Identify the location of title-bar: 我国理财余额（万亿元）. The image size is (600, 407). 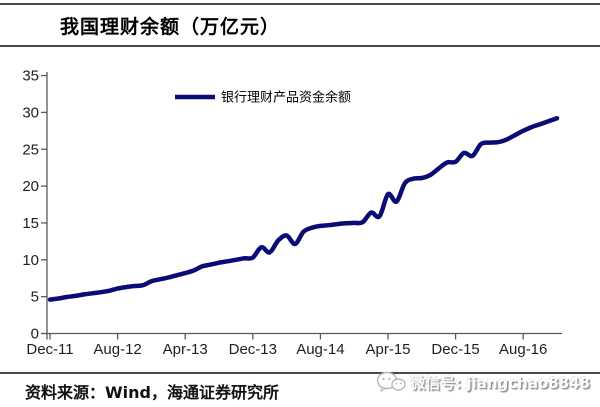
(300, 25).